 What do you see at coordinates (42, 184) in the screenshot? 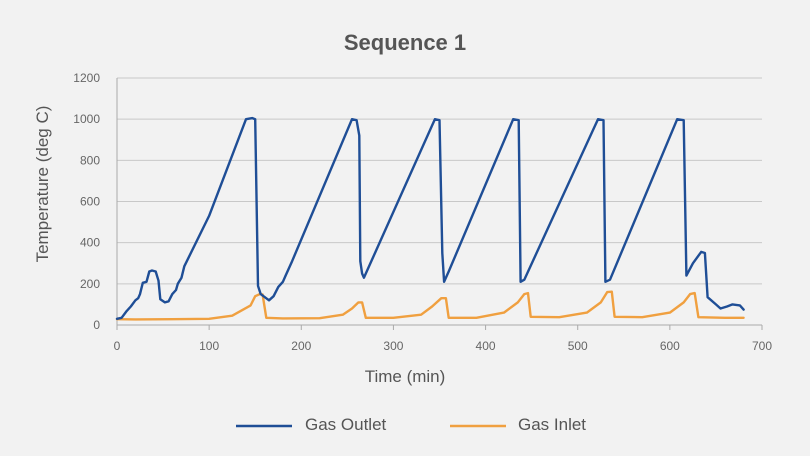
I see `y-axis-label: Temperature (deg C)` at bounding box center [42, 184].